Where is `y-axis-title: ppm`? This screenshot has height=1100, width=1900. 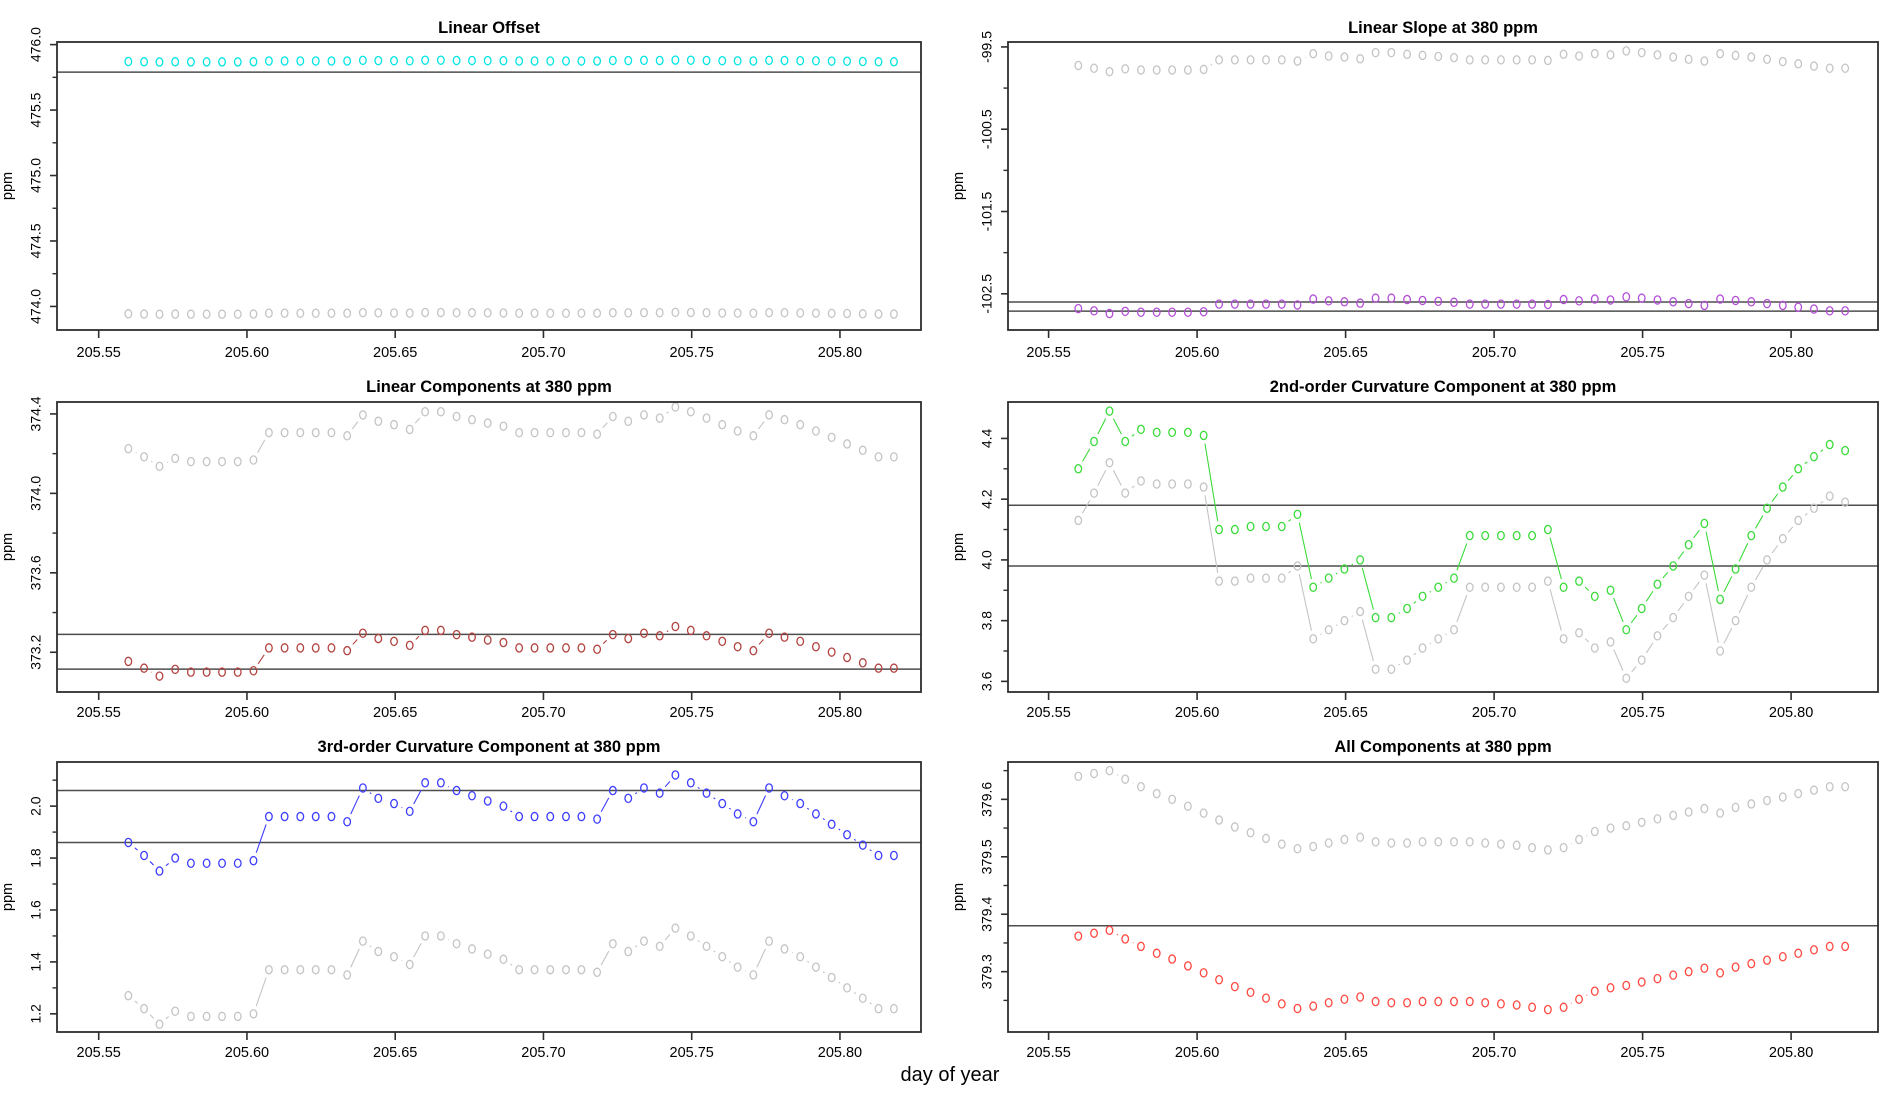 y-axis-title: ppm is located at coordinates (8, 897).